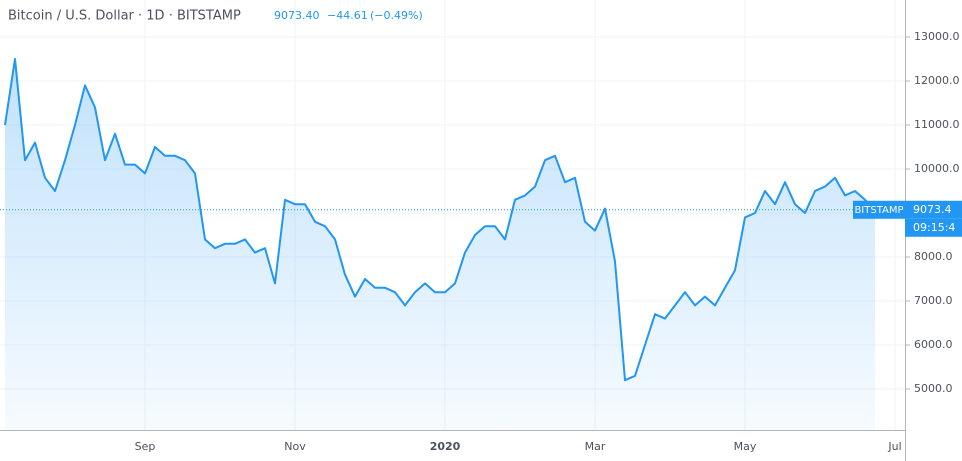 The height and width of the screenshot is (461, 962). I want to click on y-tick-label: 6000.0, so click(933, 344).